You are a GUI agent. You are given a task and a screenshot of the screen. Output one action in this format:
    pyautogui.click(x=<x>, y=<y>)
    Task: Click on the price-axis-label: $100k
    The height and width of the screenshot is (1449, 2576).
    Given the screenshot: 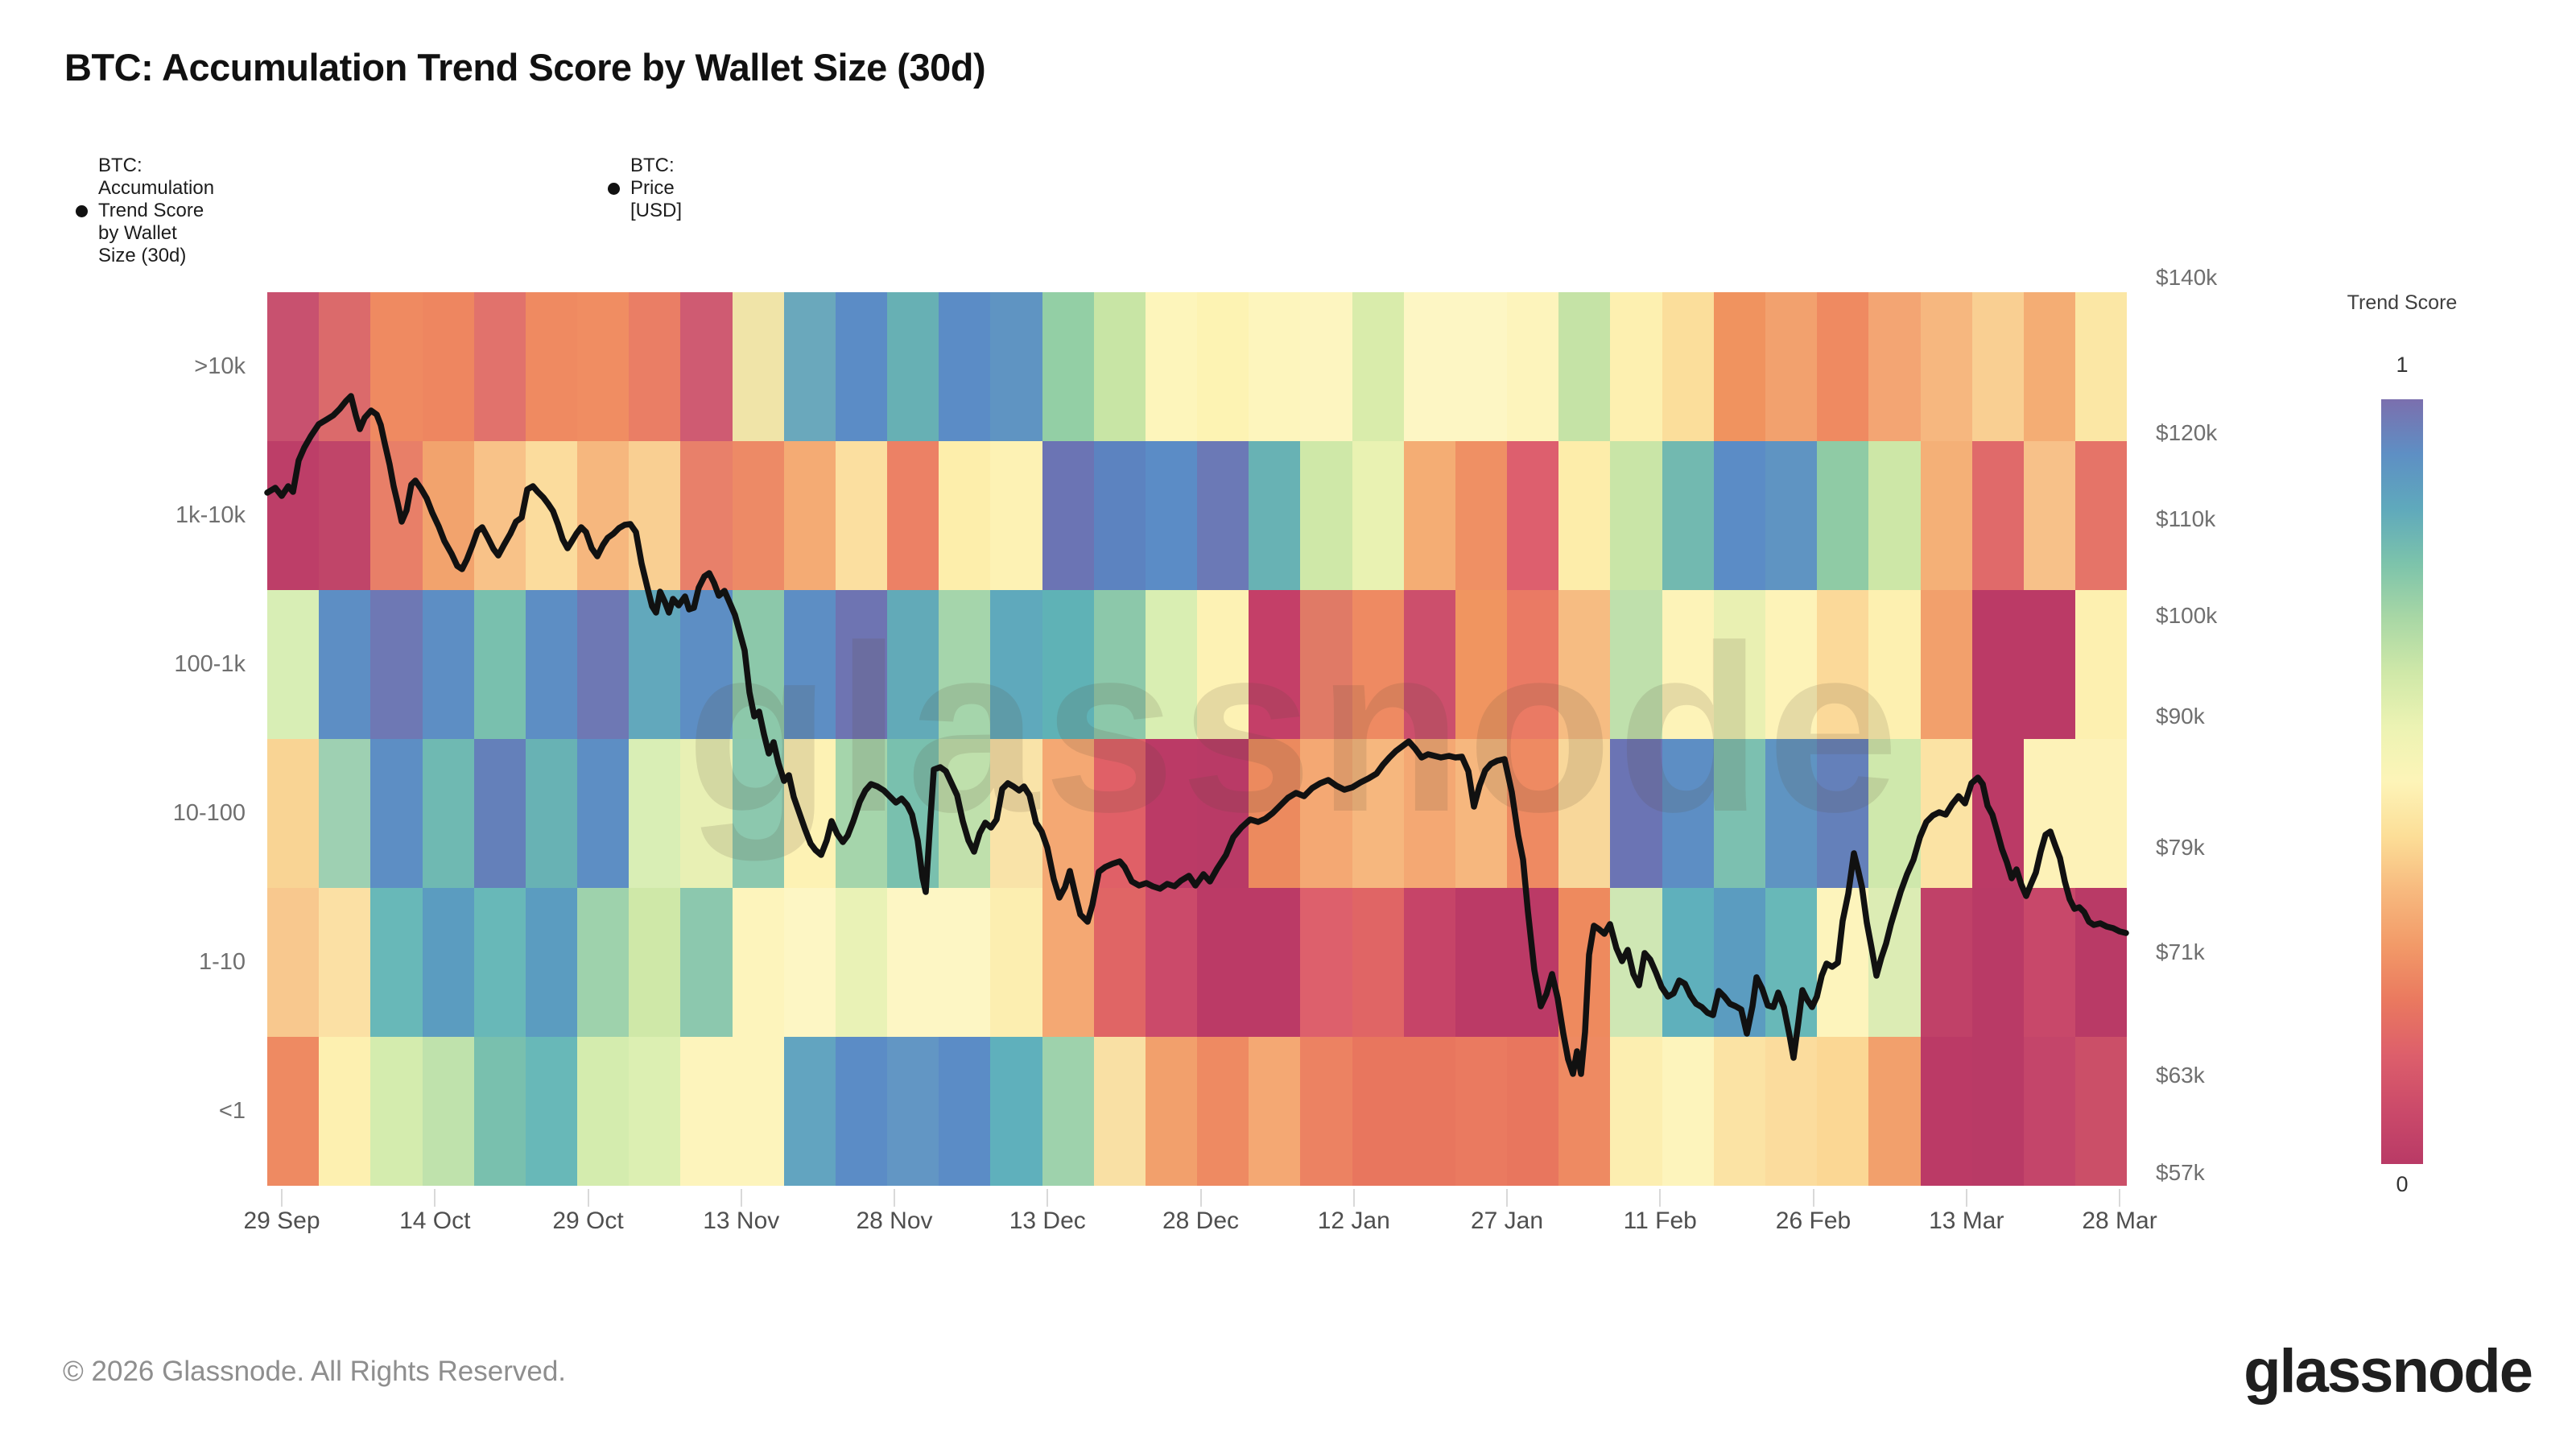 What is the action you would take?
    pyautogui.click(x=2187, y=615)
    